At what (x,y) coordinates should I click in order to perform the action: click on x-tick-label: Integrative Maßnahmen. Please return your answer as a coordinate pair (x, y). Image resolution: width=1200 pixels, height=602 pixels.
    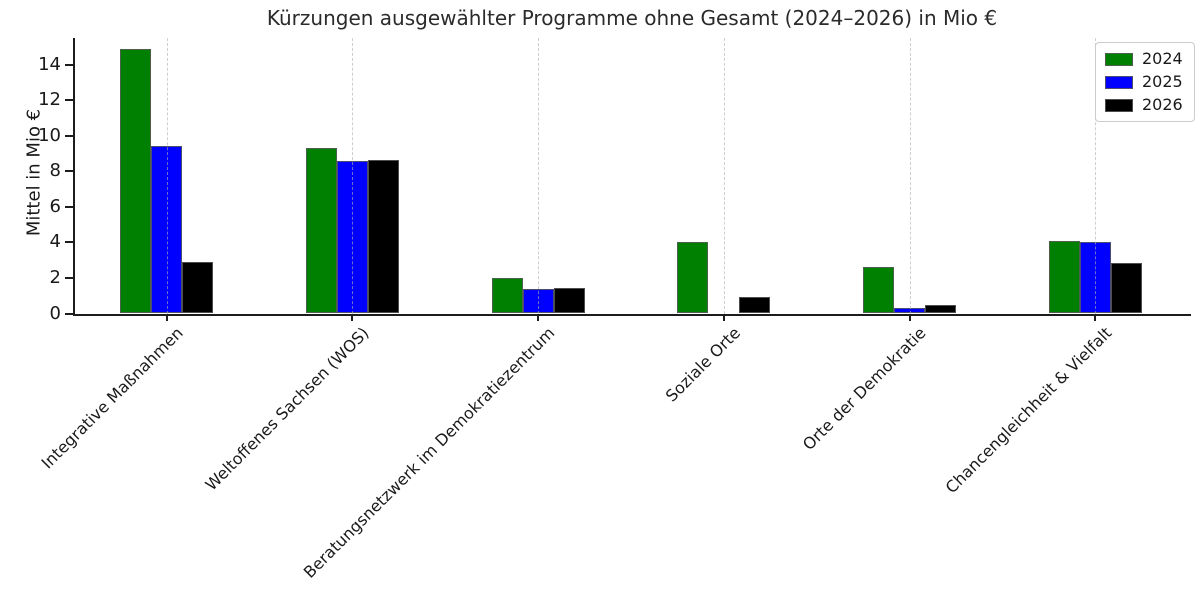
    Looking at the image, I should click on (112, 397).